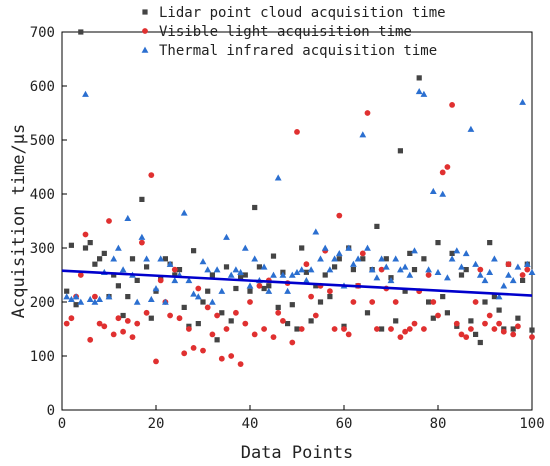 The image size is (550, 466). What do you see at coordinates (42, 33) in the screenshot?
I see `y-tick-label: 700` at bounding box center [42, 33].